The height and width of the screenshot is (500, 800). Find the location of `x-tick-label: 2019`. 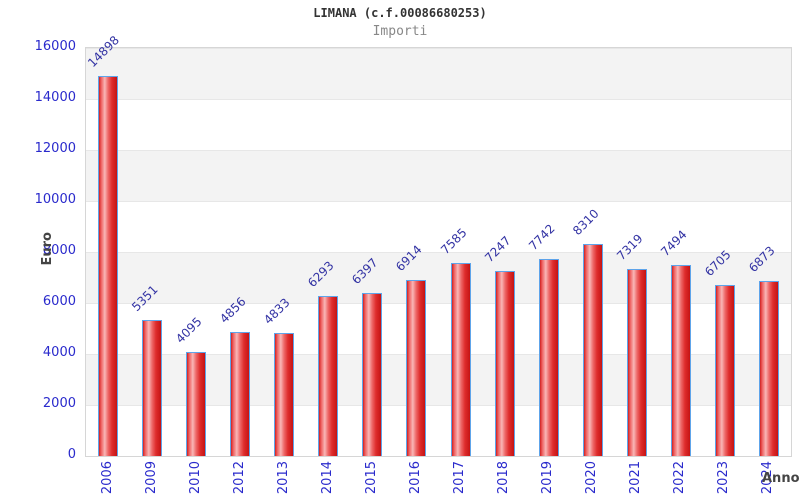

x-tick-label: 2019 is located at coordinates (548, 478).